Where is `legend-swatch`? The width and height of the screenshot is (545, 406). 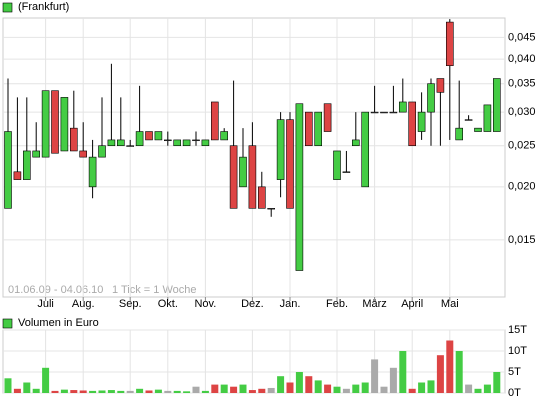 legend-swatch is located at coordinates (7, 323).